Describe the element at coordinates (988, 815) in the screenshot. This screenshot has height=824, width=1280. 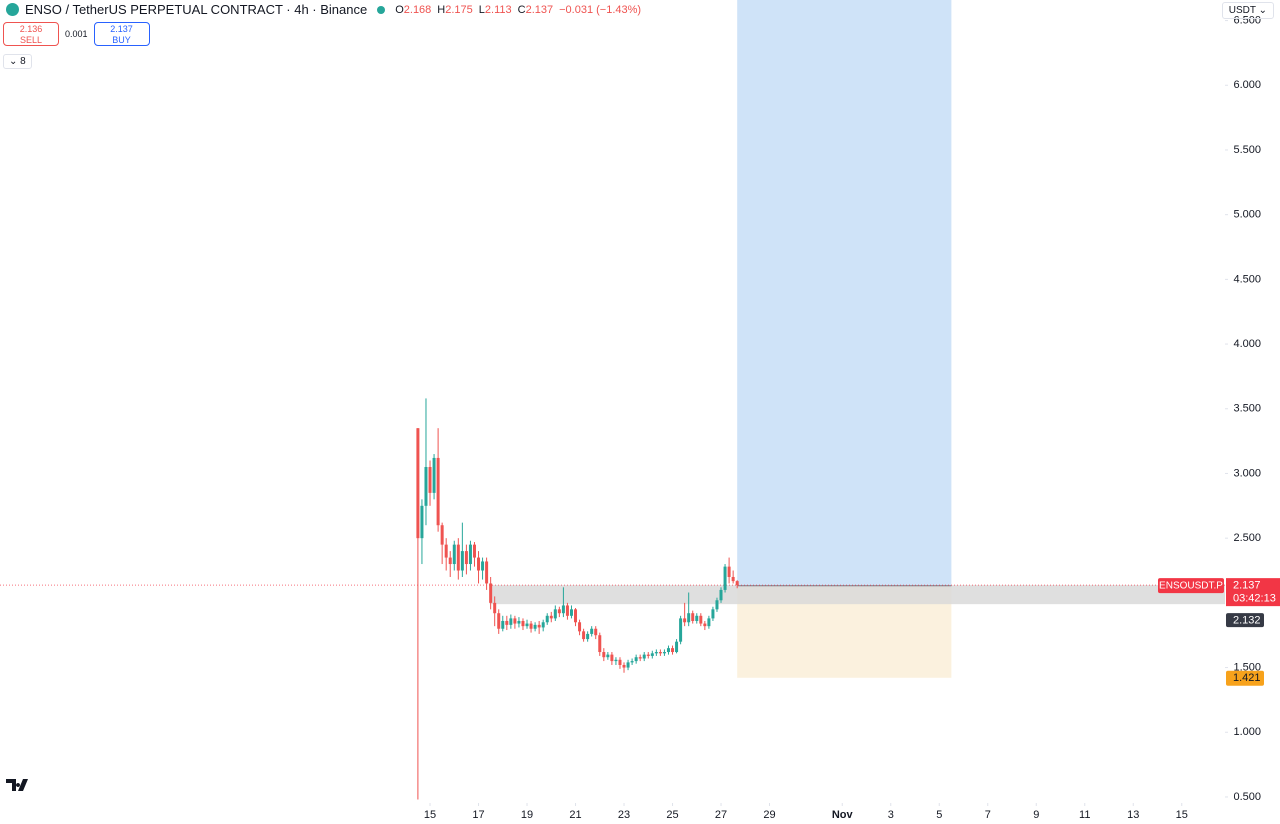
I see `x-tick-label: 7` at that location.